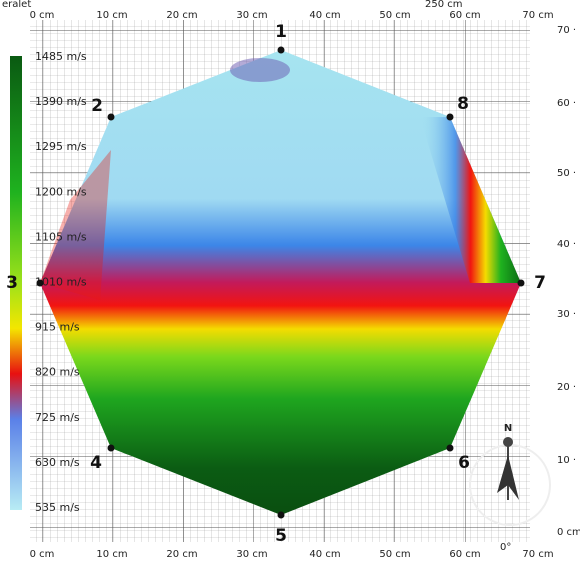 The width and height of the screenshot is (580, 567). Describe the element at coordinates (61, 56) in the screenshot. I see `legend-label: 1485 m/s` at that location.